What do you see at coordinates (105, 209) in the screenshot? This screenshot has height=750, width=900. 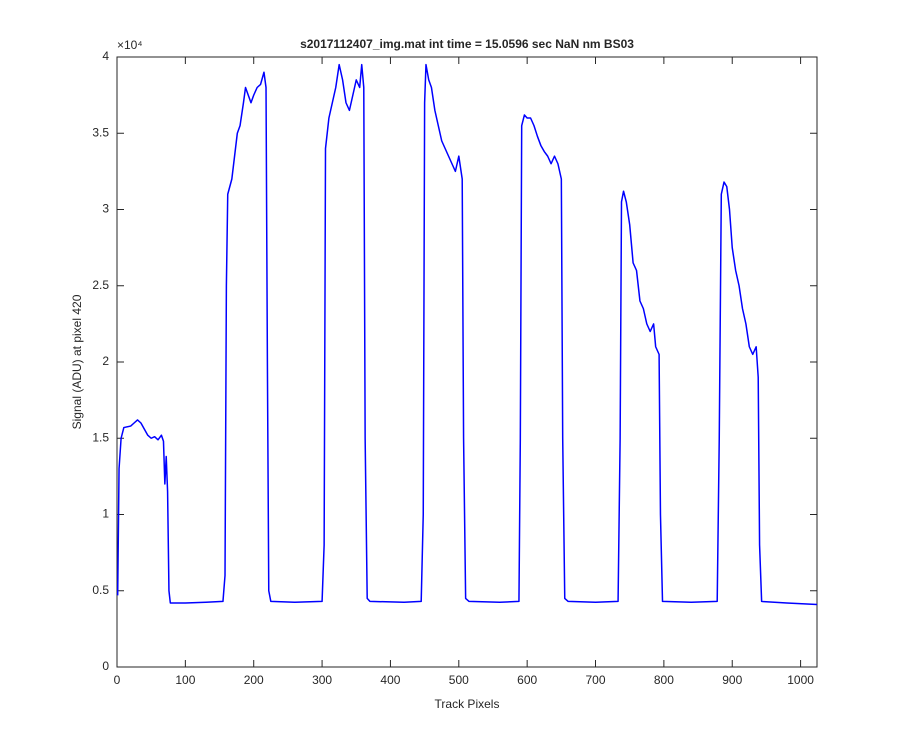 I see `y-tick-label: 3` at bounding box center [105, 209].